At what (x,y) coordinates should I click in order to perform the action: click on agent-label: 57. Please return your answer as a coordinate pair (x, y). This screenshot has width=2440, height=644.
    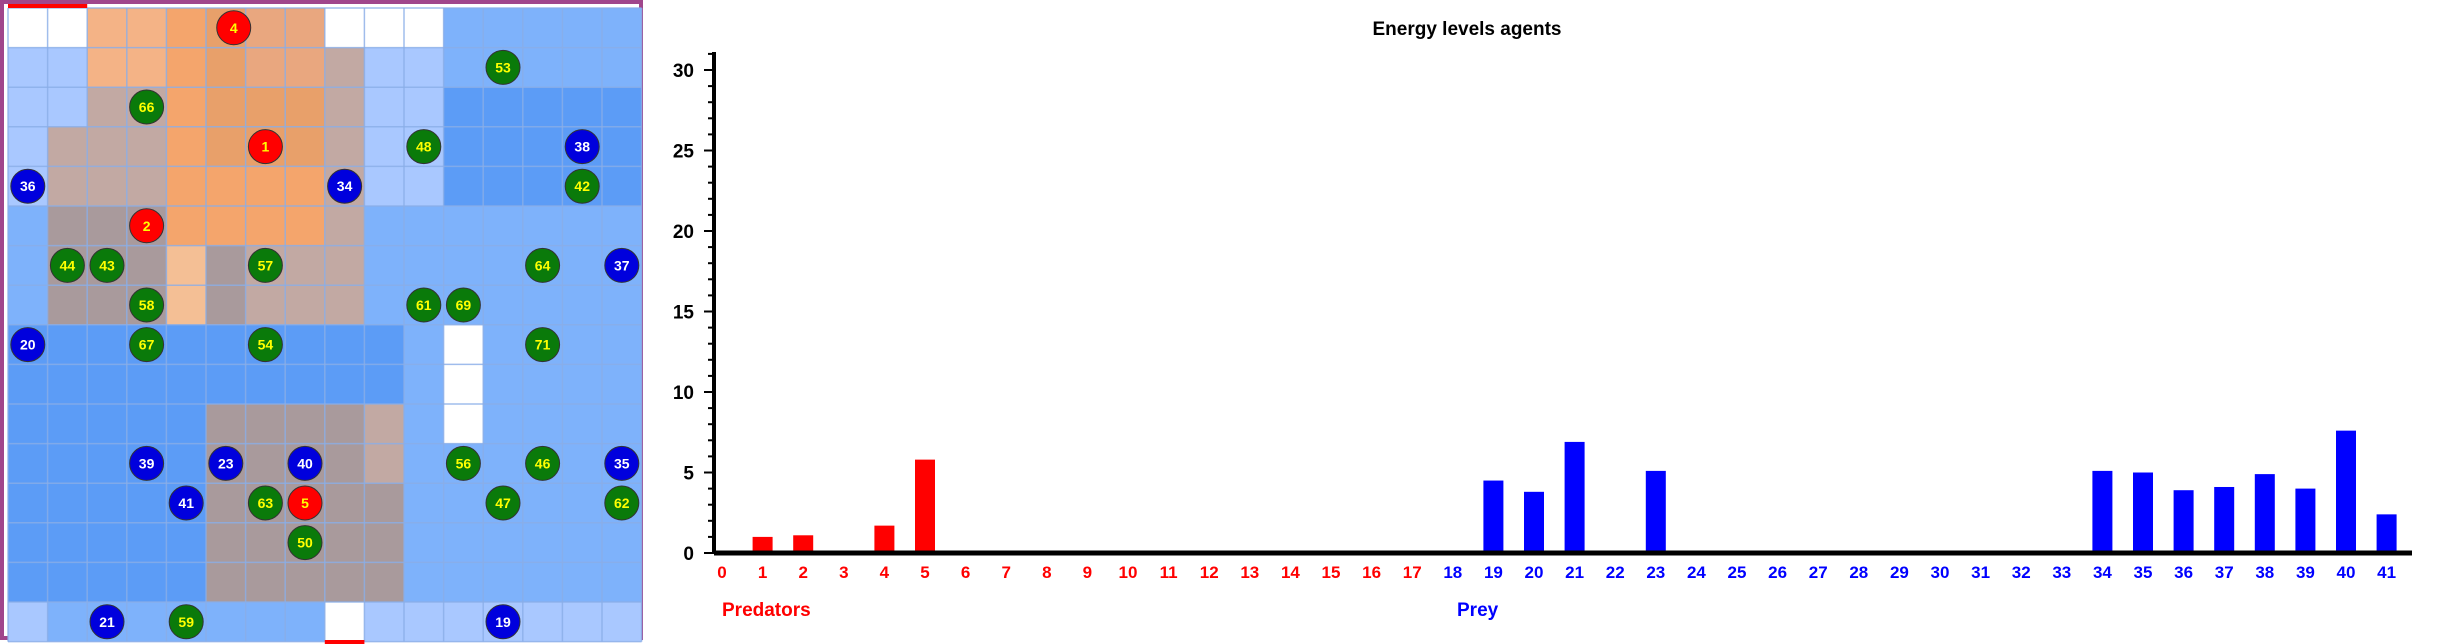
    Looking at the image, I should click on (266, 265).